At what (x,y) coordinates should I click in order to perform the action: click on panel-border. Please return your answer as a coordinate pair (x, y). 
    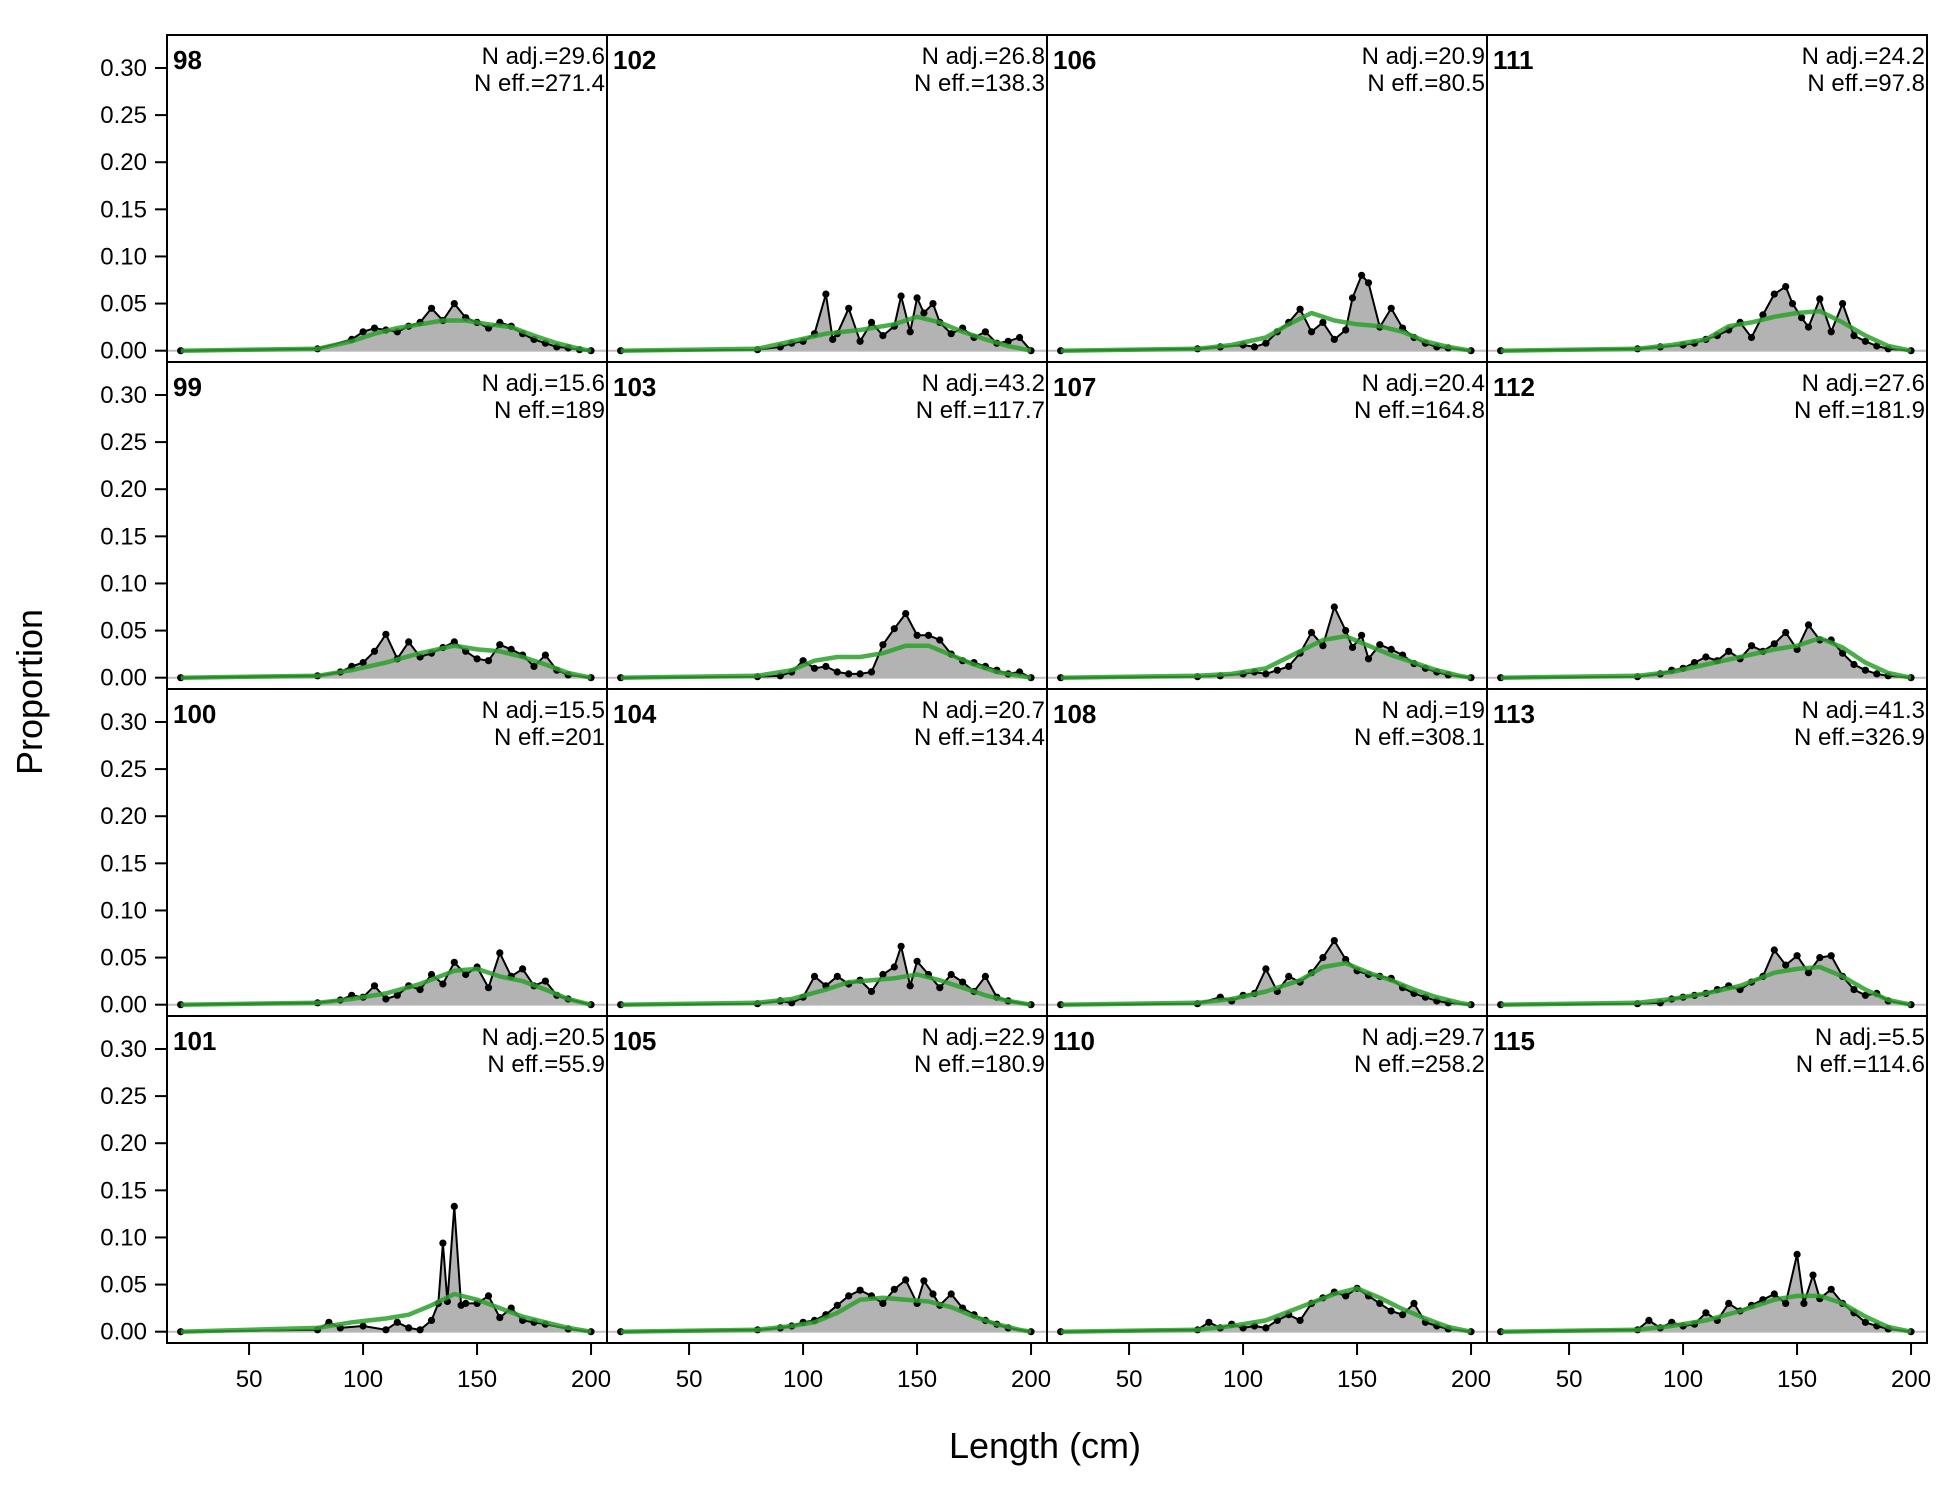
    Looking at the image, I should click on (1707, 1179).